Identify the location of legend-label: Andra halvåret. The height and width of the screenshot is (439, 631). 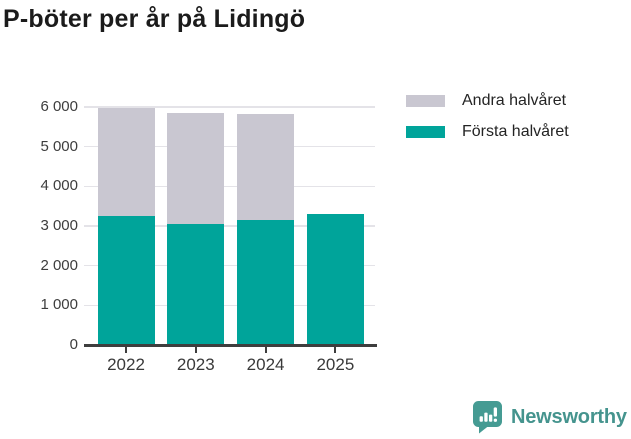
(514, 100).